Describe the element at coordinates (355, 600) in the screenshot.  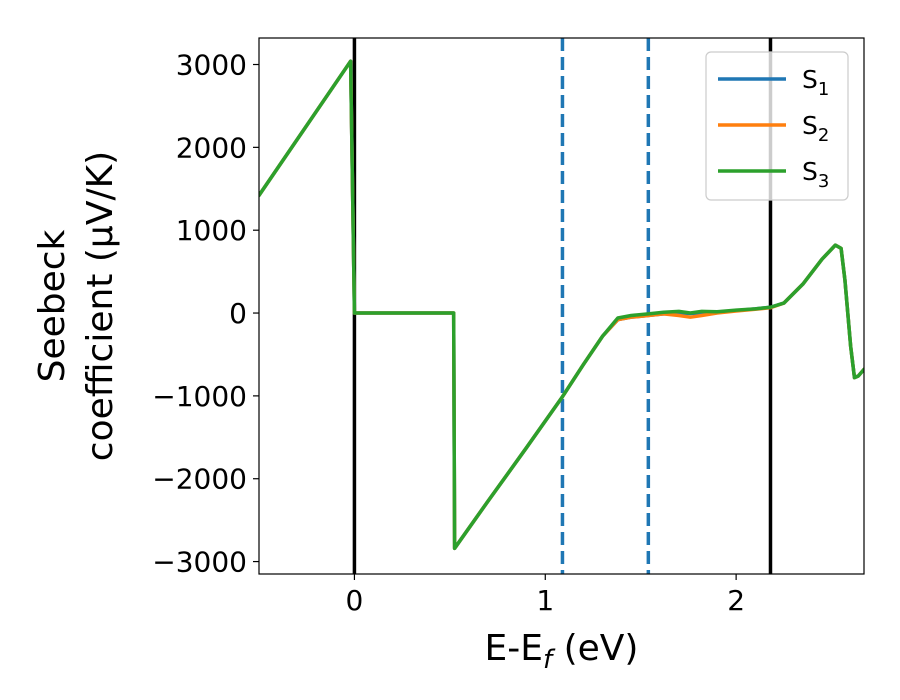
I see `x-tick-label: 0` at that location.